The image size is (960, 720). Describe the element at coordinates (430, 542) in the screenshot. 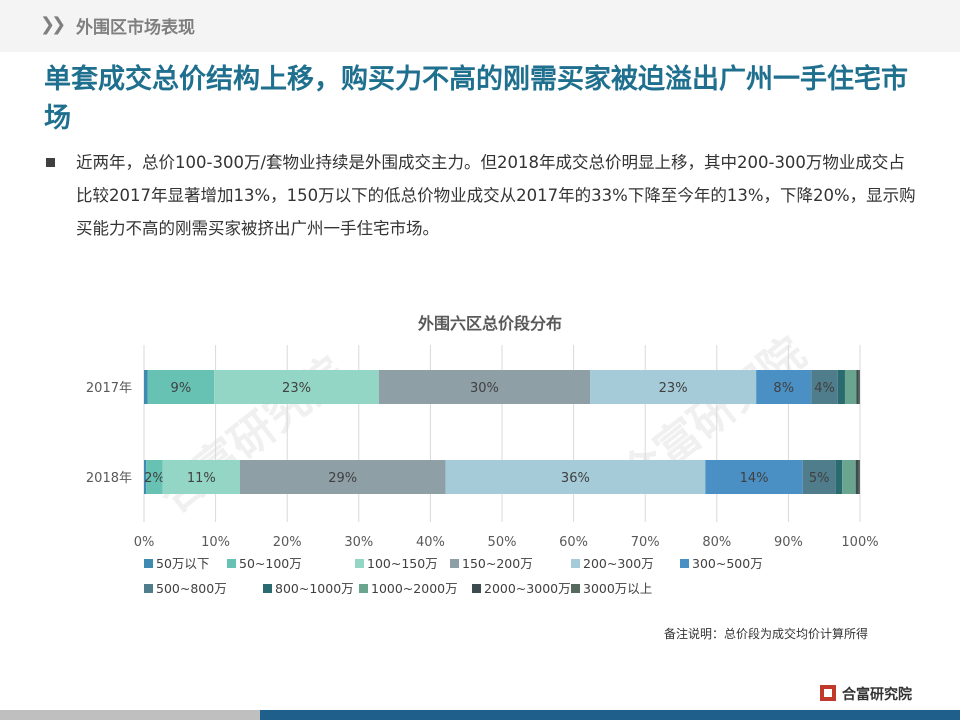

I see `x-tick-label: 40%` at that location.